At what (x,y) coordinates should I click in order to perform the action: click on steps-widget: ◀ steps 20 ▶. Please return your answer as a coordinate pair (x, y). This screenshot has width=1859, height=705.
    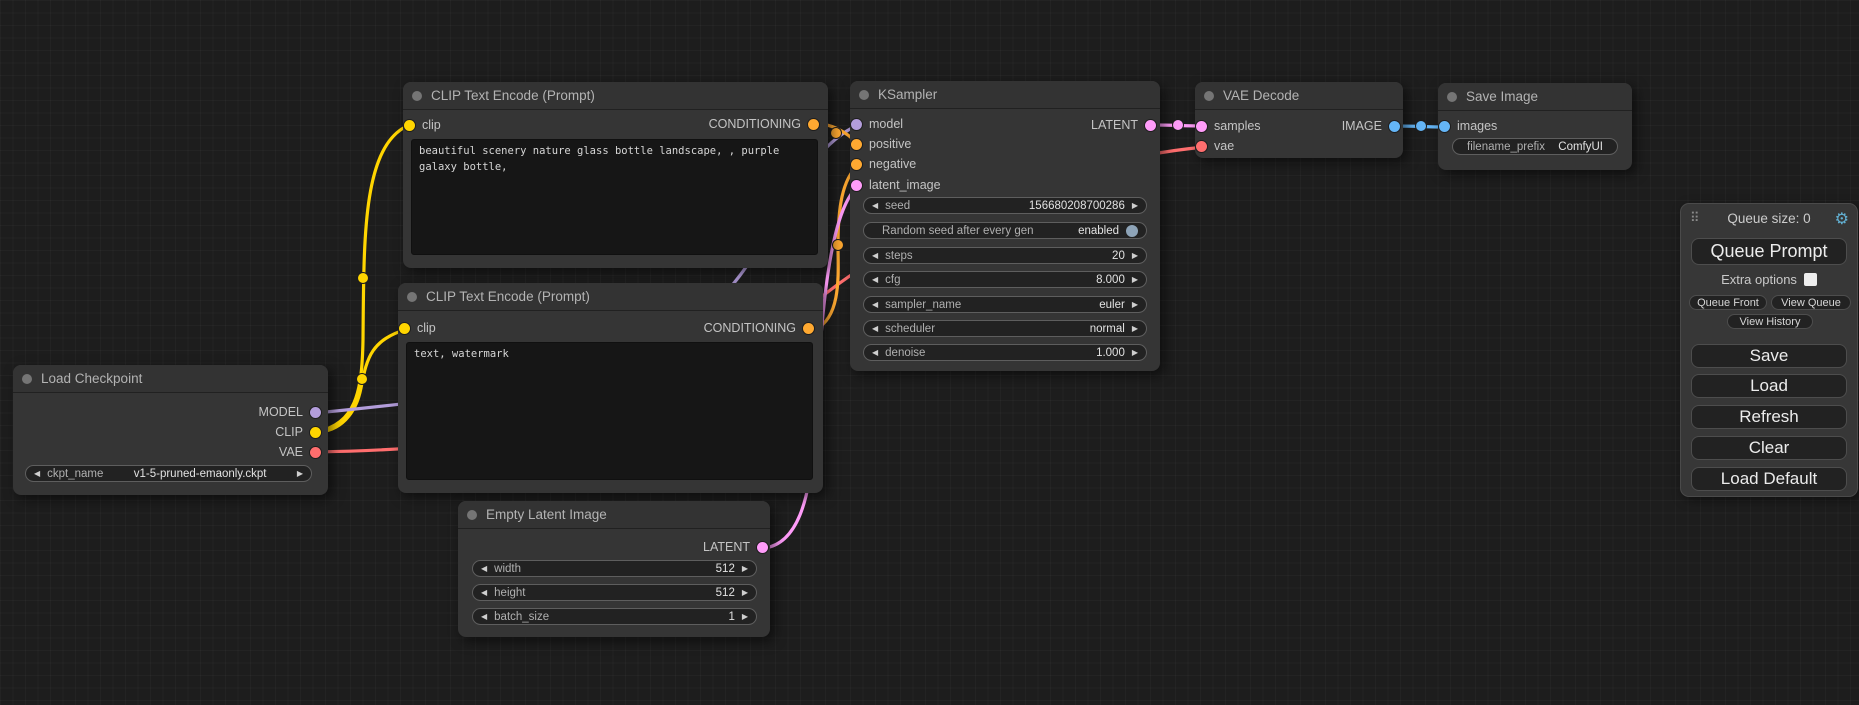
    Looking at the image, I should click on (1005, 255).